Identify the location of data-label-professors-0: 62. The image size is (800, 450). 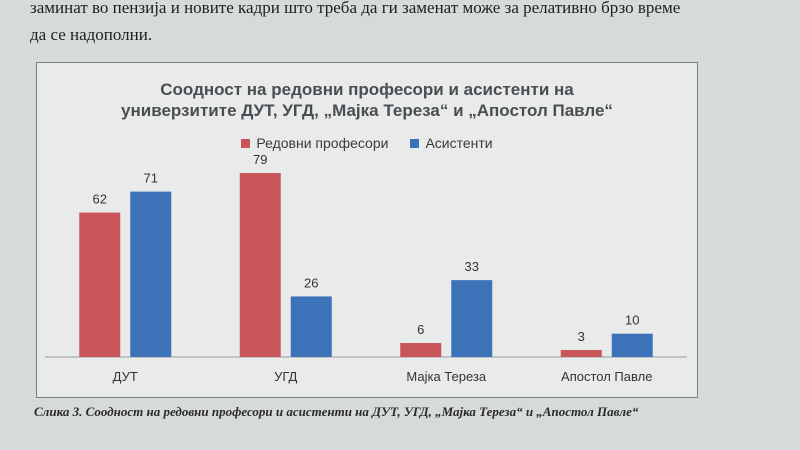
(100, 199).